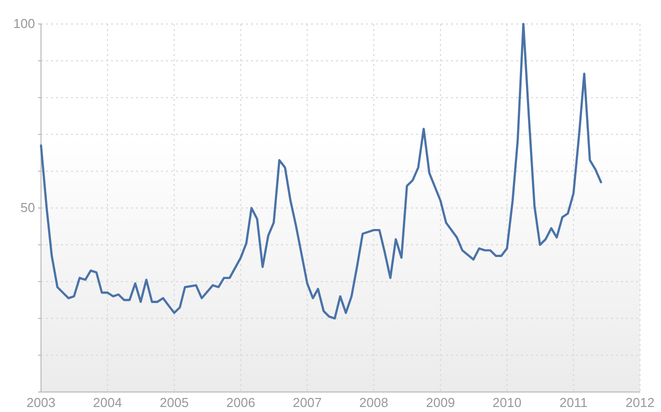 The height and width of the screenshot is (412, 661). Describe the element at coordinates (27, 208) in the screenshot. I see `y-tick-label: 50` at that location.